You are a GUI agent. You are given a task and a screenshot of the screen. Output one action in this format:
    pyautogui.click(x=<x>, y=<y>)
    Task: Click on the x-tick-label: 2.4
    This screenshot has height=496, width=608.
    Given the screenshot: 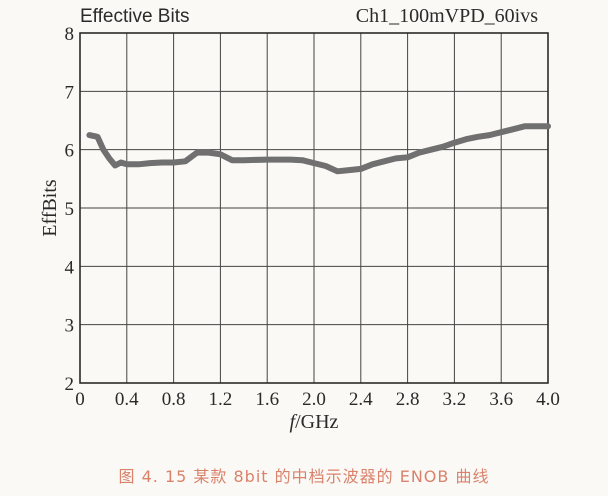 What is the action you would take?
    pyautogui.click(x=361, y=399)
    